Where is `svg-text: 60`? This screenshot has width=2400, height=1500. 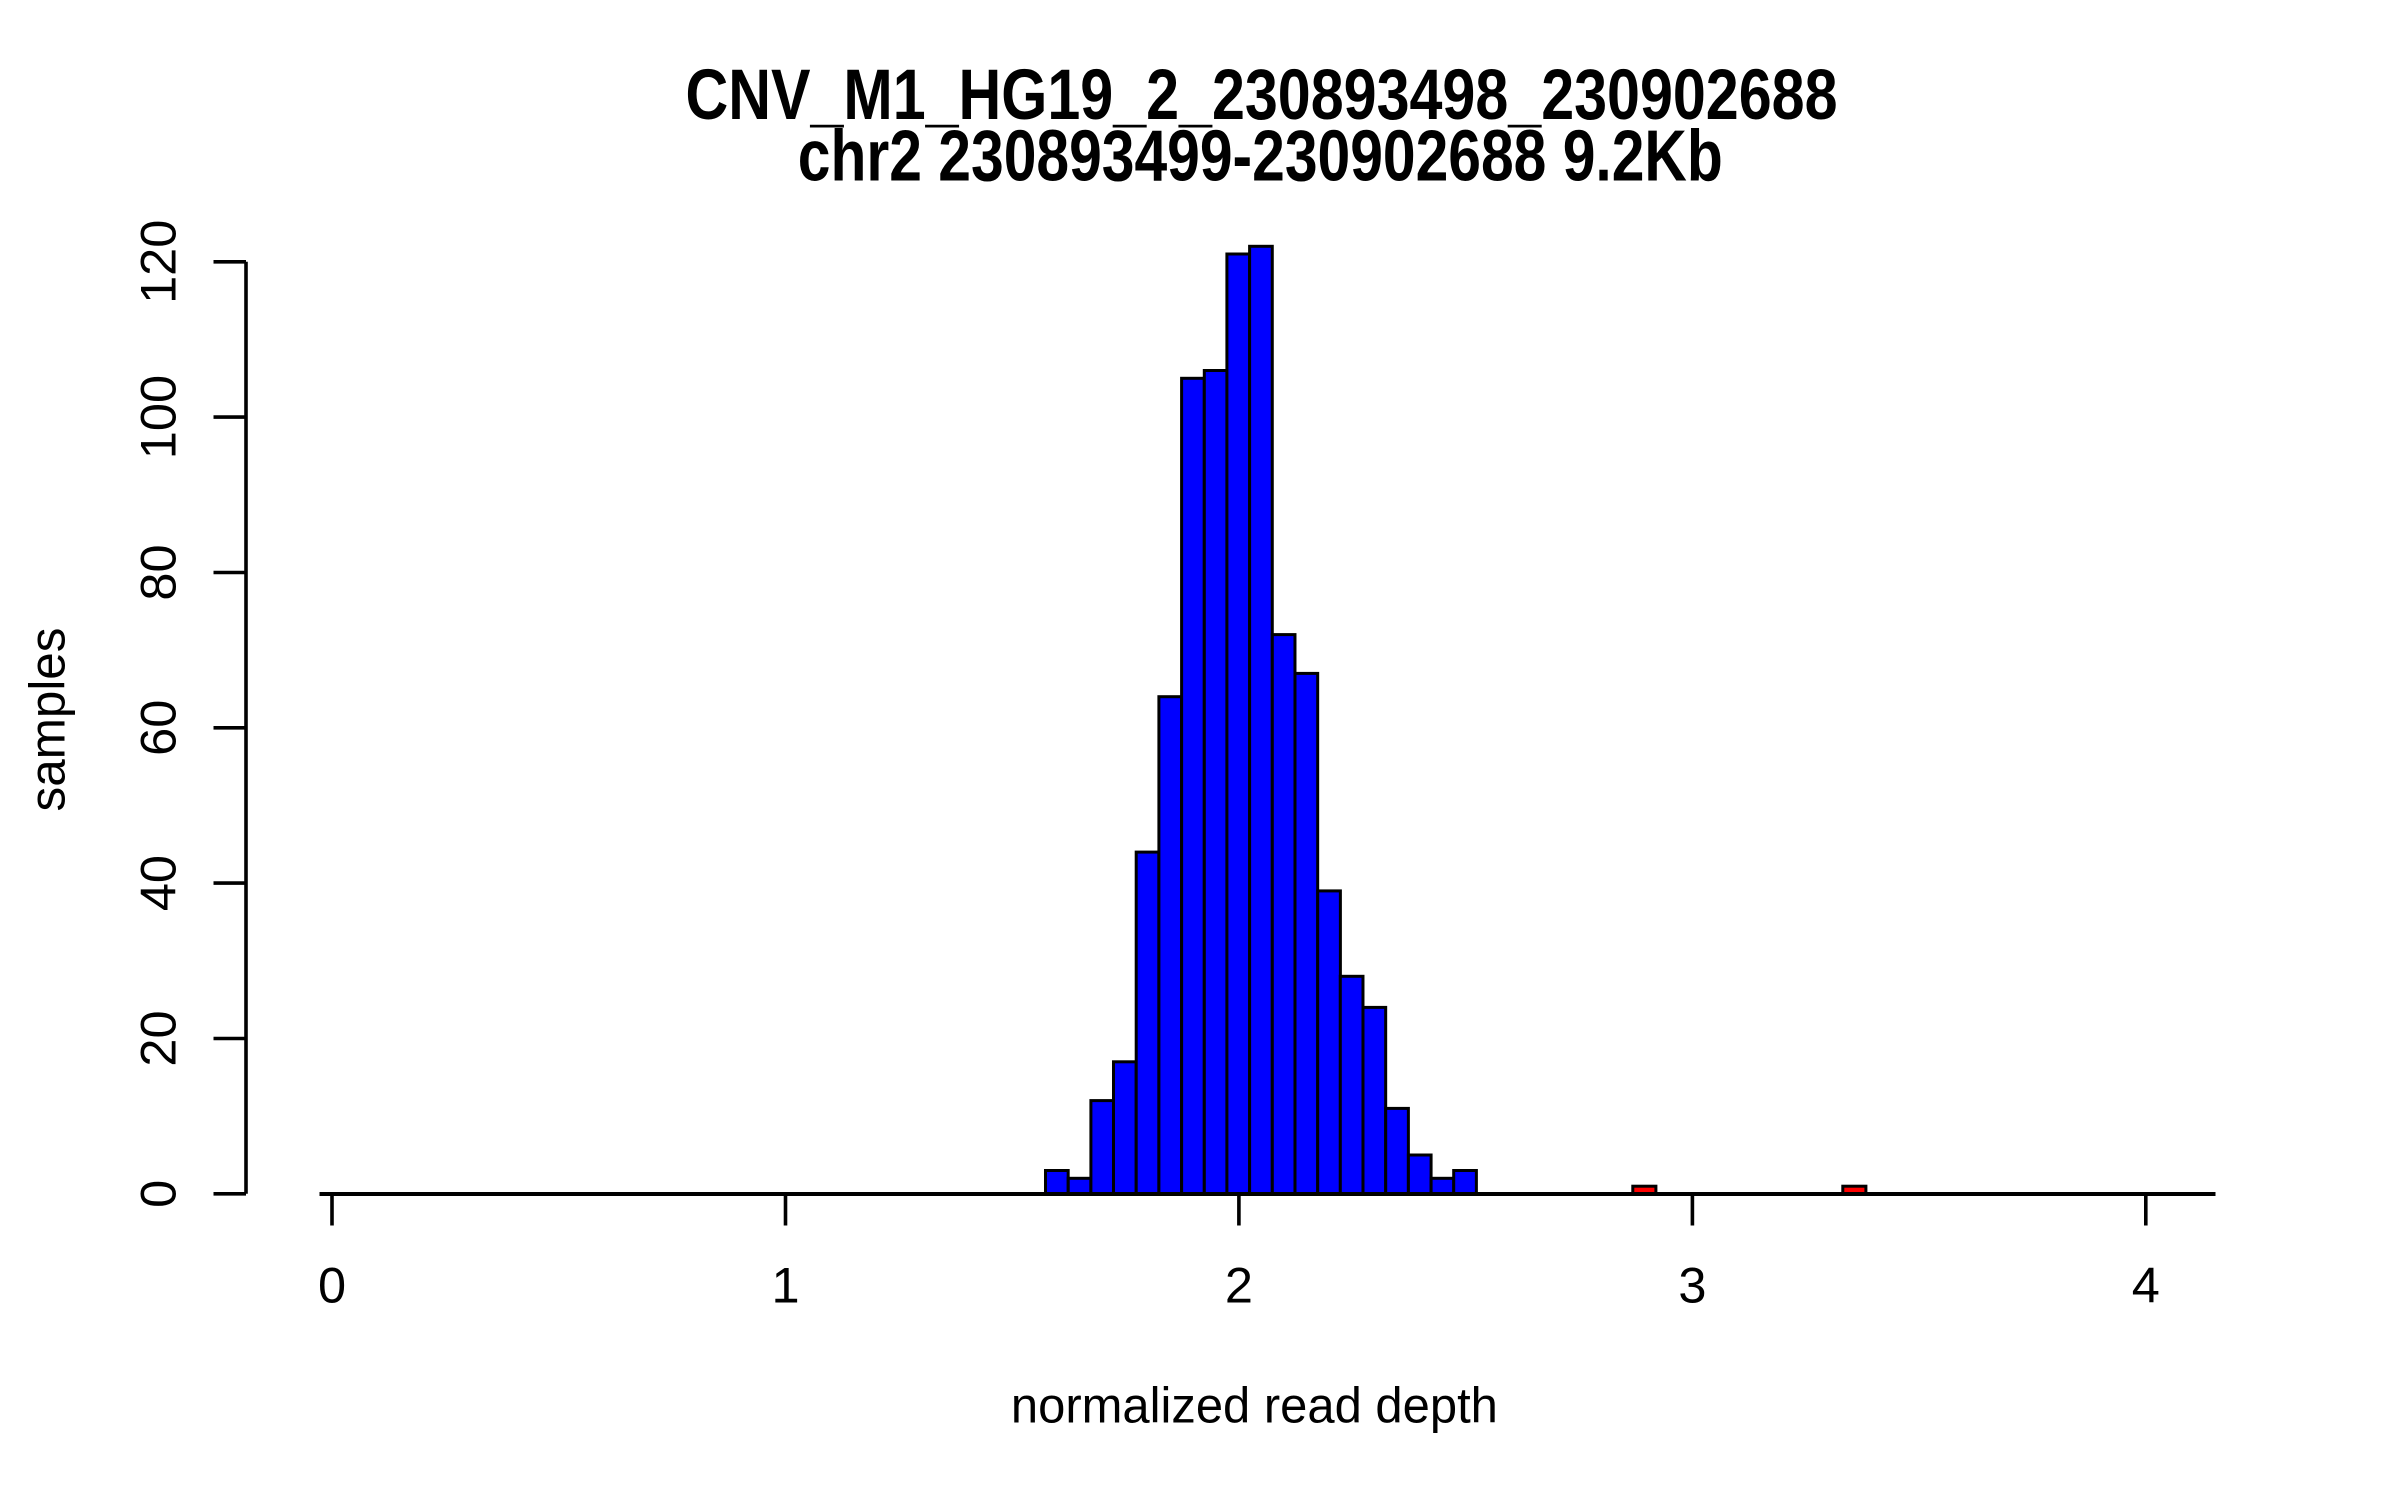
svg-text: 60 is located at coordinates (158, 728).